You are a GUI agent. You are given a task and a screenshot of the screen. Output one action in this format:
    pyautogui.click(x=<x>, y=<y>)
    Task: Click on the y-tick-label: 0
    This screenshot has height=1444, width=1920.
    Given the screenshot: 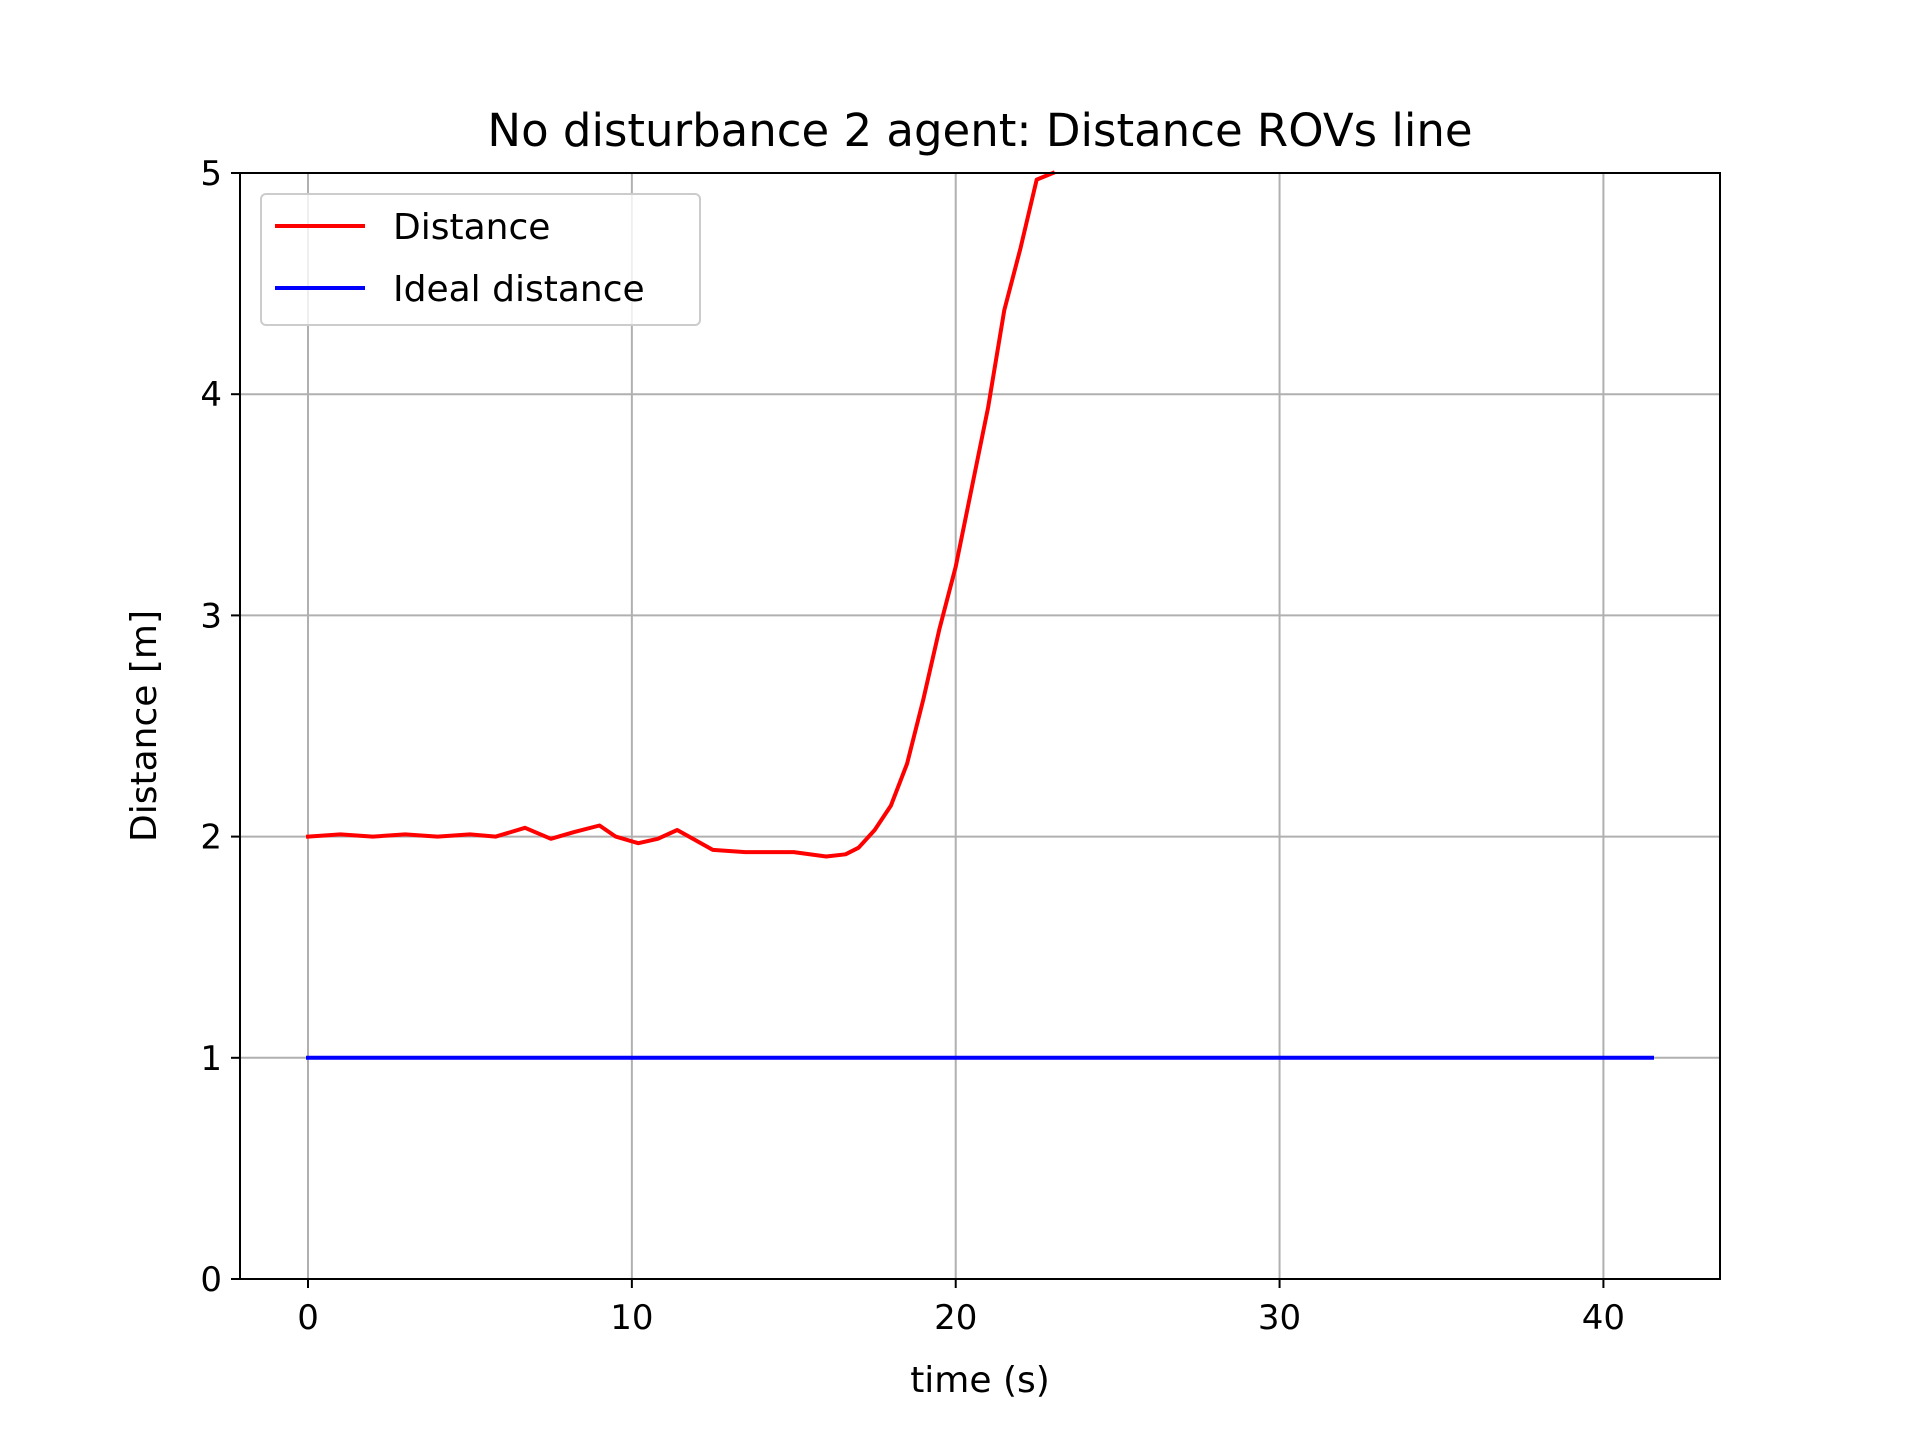 What is the action you would take?
    pyautogui.click(x=211, y=1280)
    